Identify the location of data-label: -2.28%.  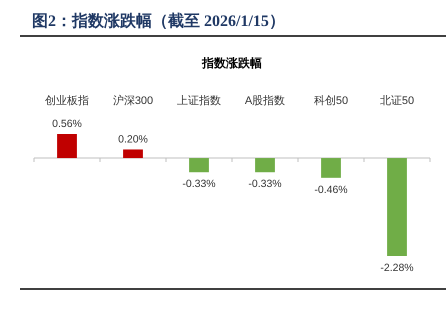
(397, 268).